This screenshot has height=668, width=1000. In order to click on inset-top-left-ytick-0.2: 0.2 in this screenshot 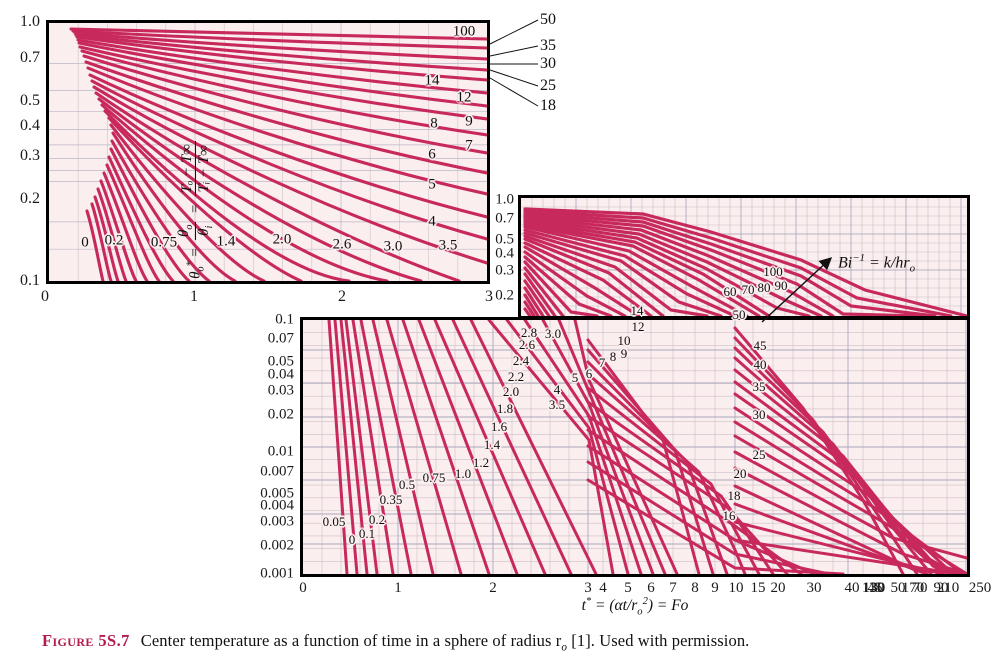, I will do `click(30, 198)`.